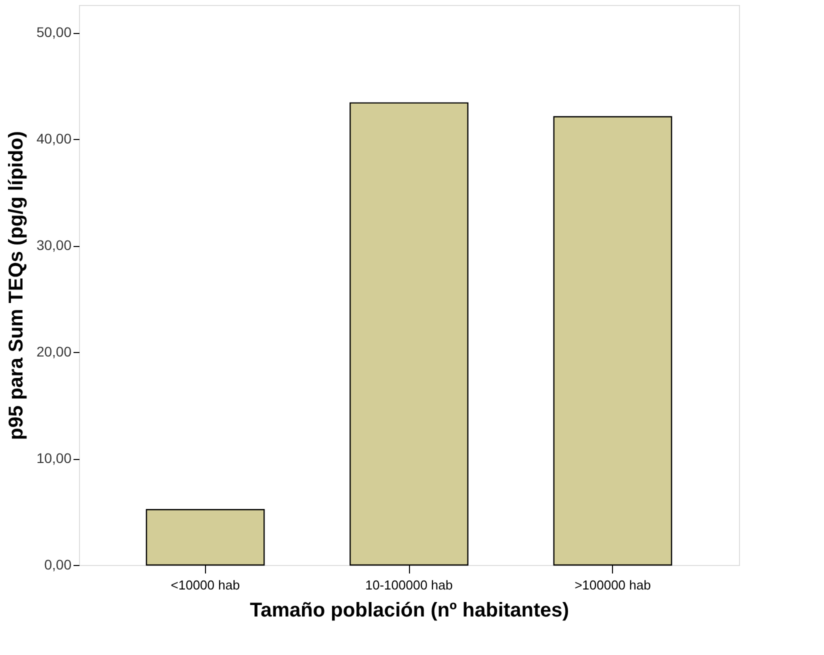 The width and height of the screenshot is (824, 655). Describe the element at coordinates (58, 564) in the screenshot. I see `y-tick-label: 0,00` at that location.